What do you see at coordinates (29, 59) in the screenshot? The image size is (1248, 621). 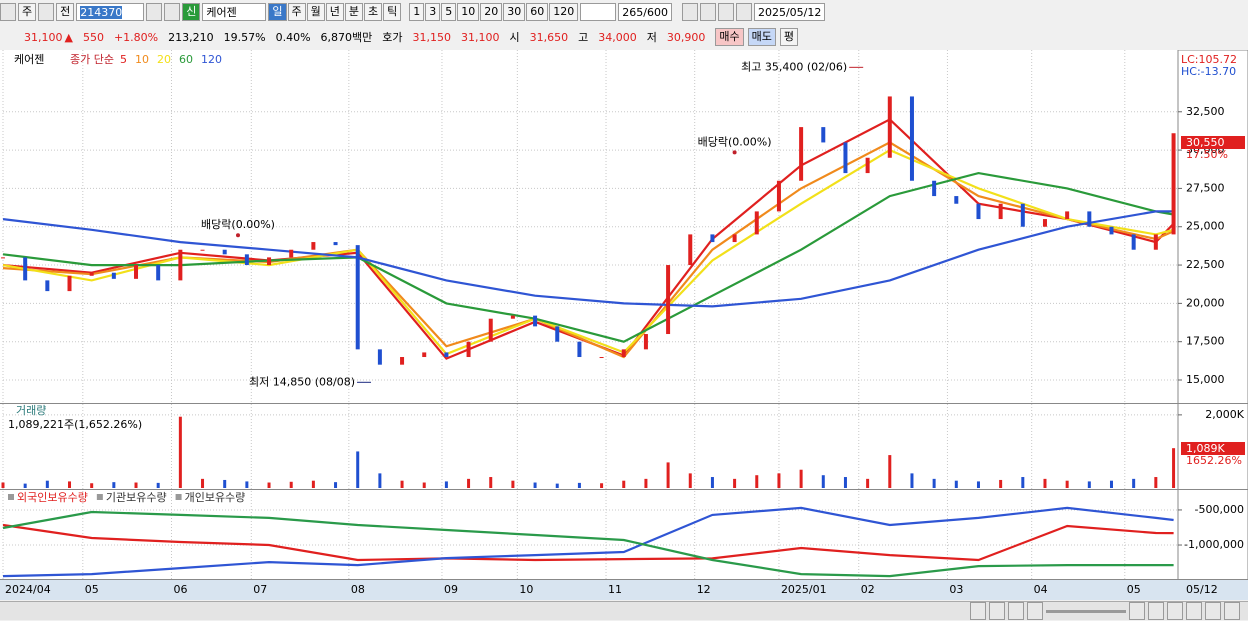 I see `chart-title: 케어젠` at bounding box center [29, 59].